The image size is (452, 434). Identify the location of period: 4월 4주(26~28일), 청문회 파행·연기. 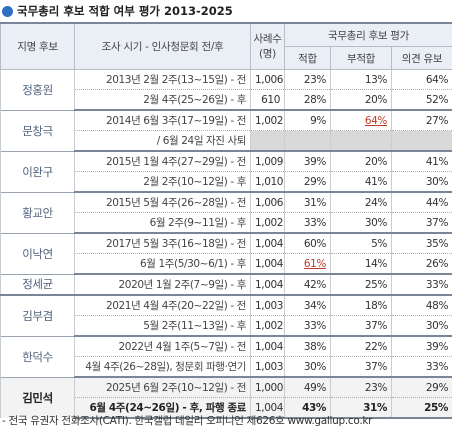
(162, 367).